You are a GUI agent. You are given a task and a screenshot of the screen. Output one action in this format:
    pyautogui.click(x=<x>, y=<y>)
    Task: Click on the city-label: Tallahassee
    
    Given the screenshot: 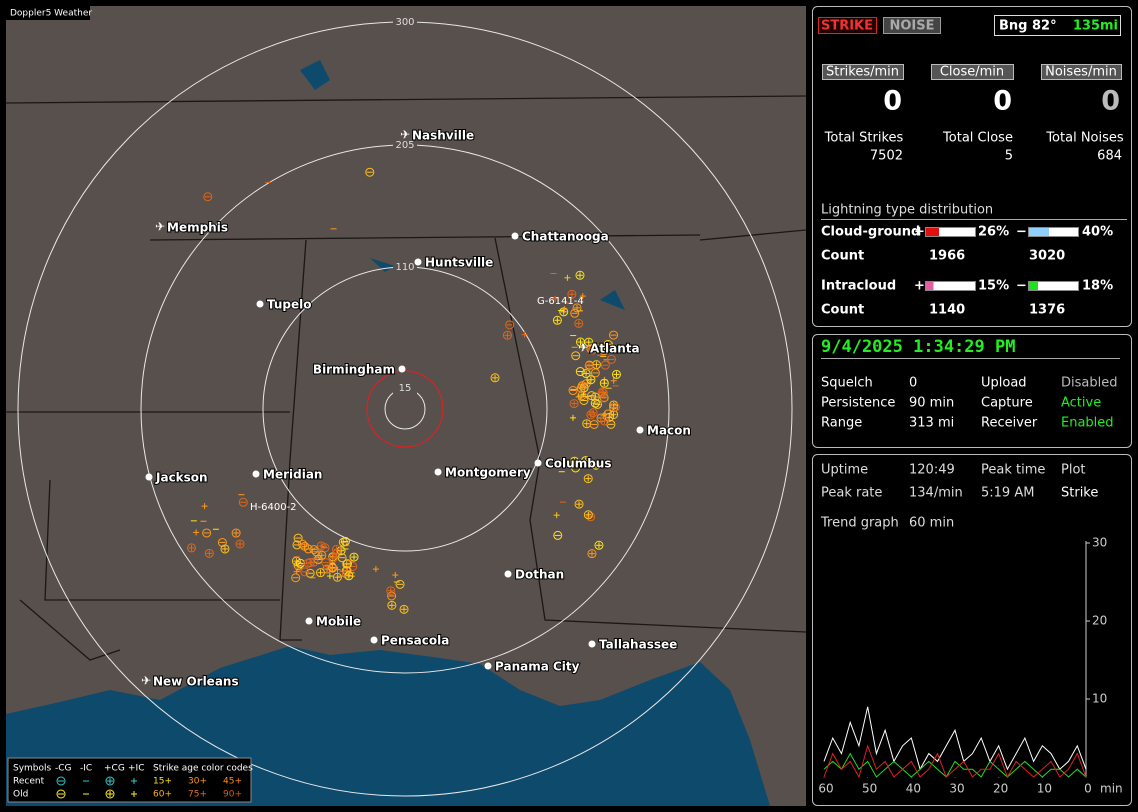 What is the action you would take?
    pyautogui.click(x=638, y=645)
    